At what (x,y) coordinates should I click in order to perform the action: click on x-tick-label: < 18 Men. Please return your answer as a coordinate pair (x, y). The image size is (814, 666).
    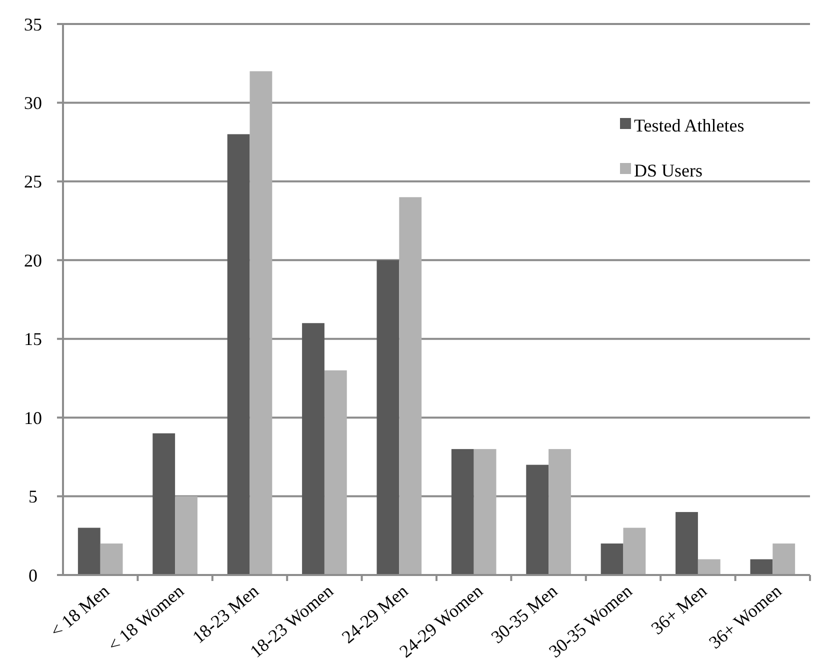
    Looking at the image, I should click on (79, 611).